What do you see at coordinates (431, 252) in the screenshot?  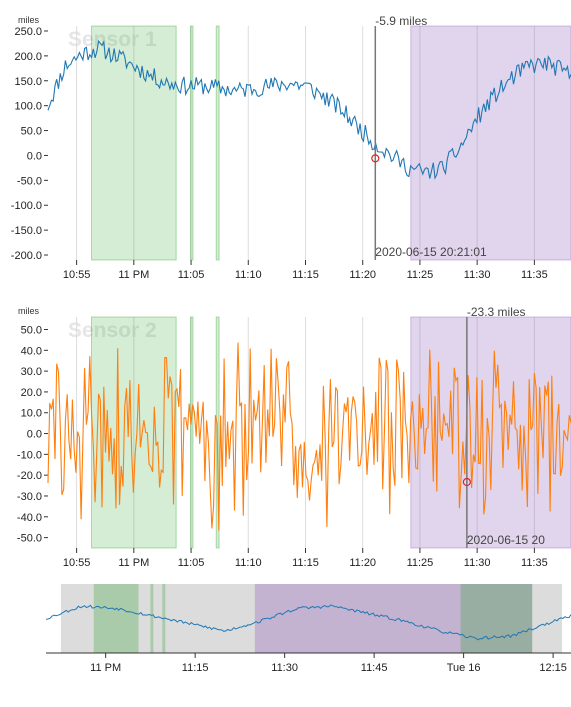 I see `cursor-time-label: 2020-06-15 20:21:01` at bounding box center [431, 252].